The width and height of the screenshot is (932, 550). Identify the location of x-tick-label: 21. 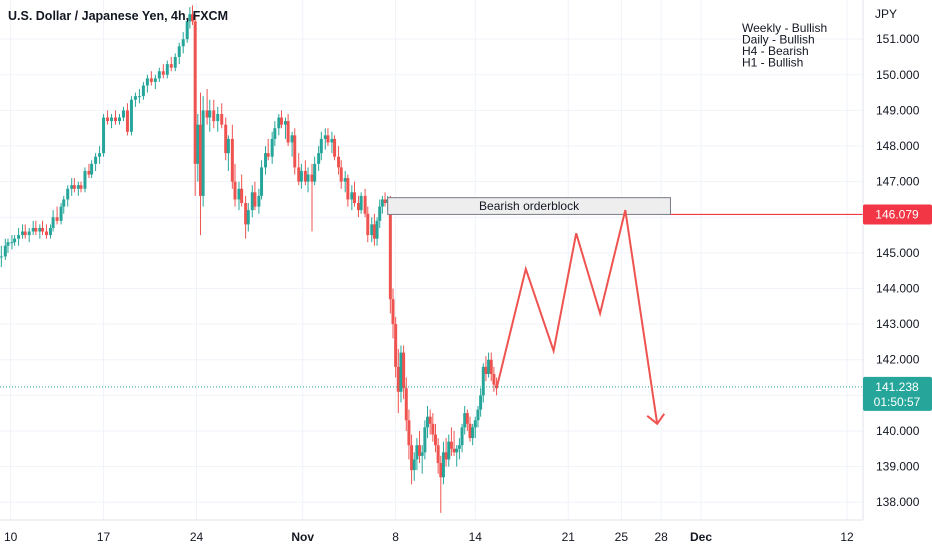
(569, 537).